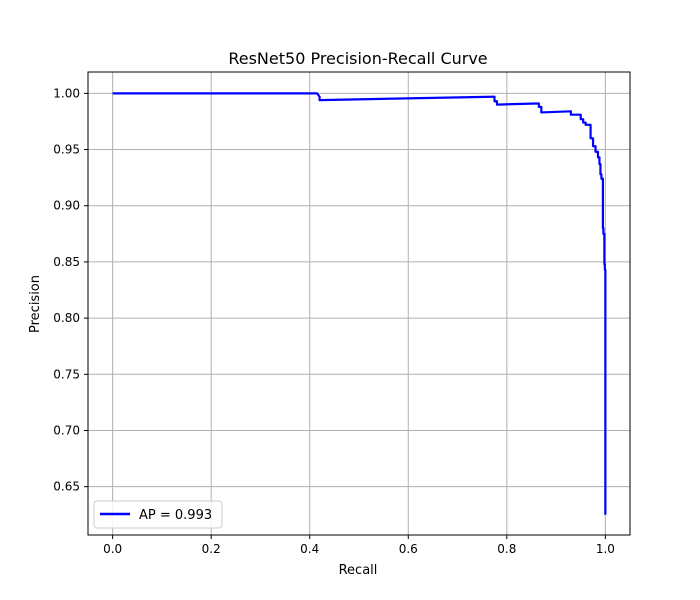  Describe the element at coordinates (35, 304) in the screenshot. I see `y-axis-label: Precision` at that location.